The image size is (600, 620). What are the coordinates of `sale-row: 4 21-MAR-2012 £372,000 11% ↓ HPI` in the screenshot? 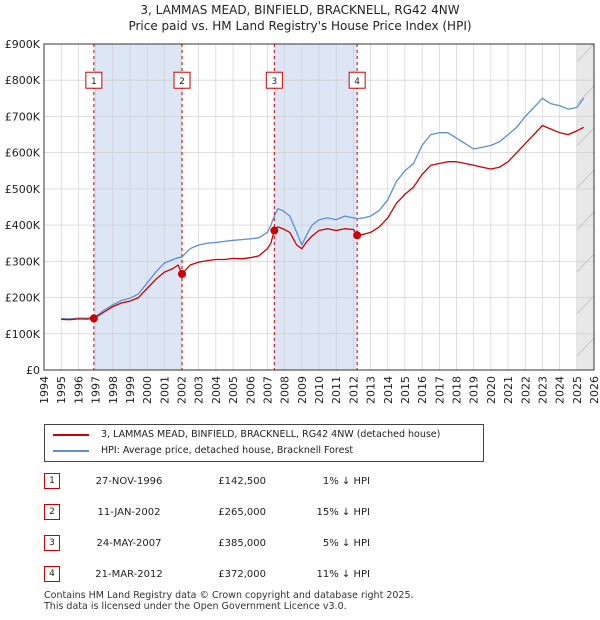 It's located at (314, 575).